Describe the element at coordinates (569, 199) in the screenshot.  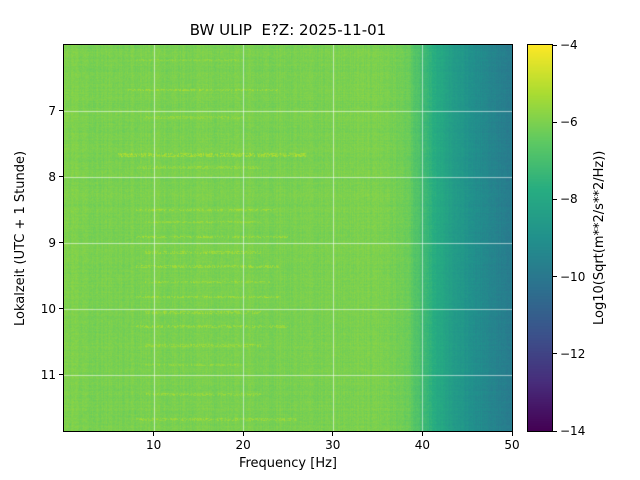
I see `colorbar-tick-label: −8` at that location.